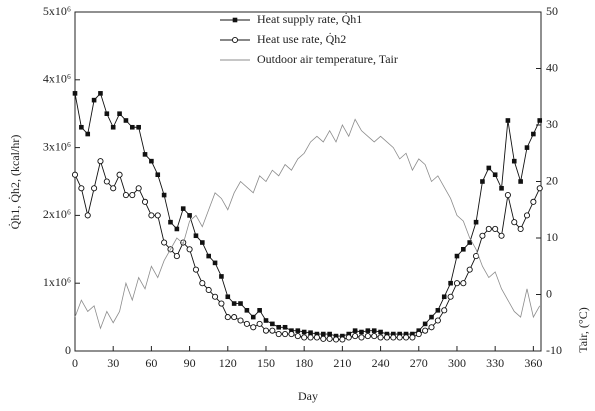 This screenshot has height=411, width=595. What do you see at coordinates (533, 363) in the screenshot?
I see `x-tick-label: 360` at bounding box center [533, 363].